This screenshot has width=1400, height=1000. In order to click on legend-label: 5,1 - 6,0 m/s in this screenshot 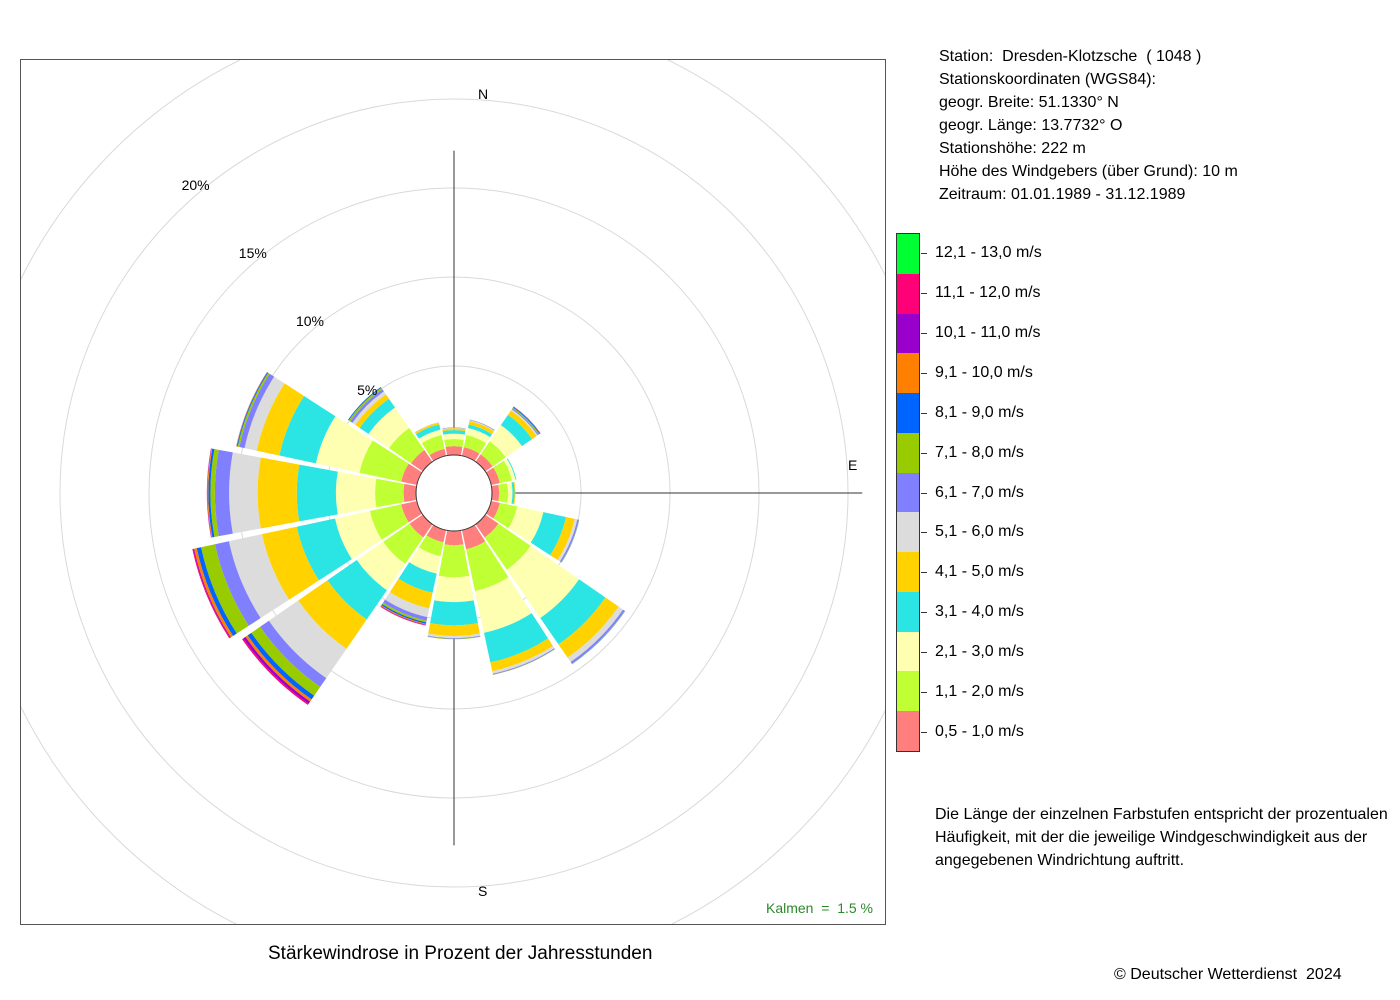, I will do `click(979, 532)`.